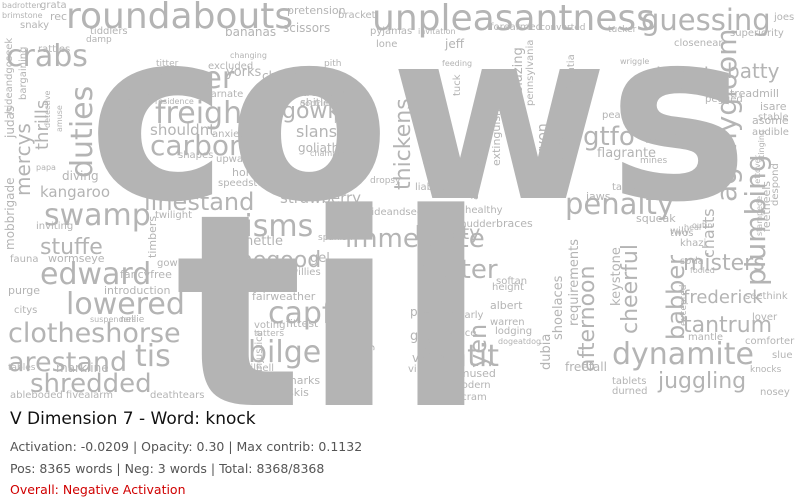 The width and height of the screenshot is (800, 500). I want to click on word-devilhell: devilhell, so click(253, 368).